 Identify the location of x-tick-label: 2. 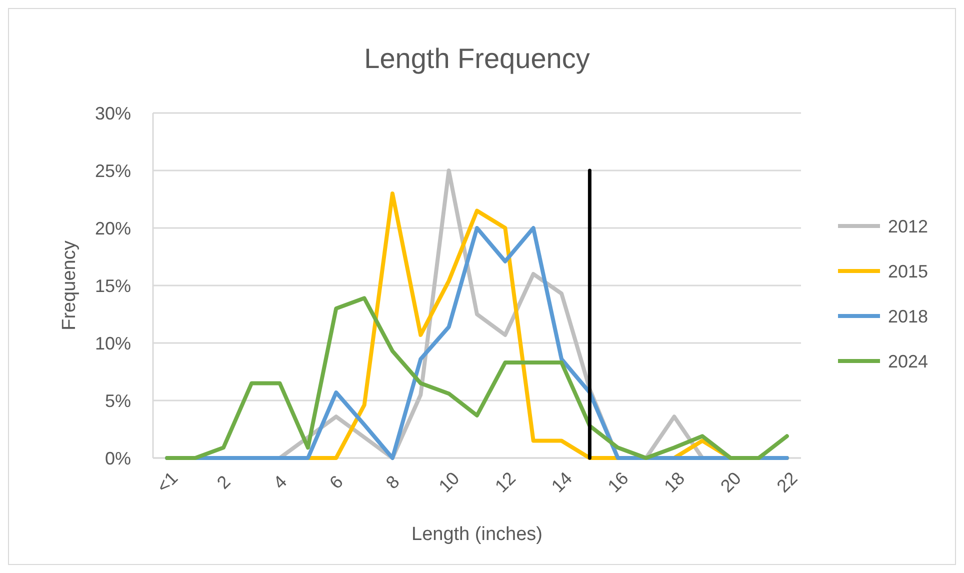
(223, 482).